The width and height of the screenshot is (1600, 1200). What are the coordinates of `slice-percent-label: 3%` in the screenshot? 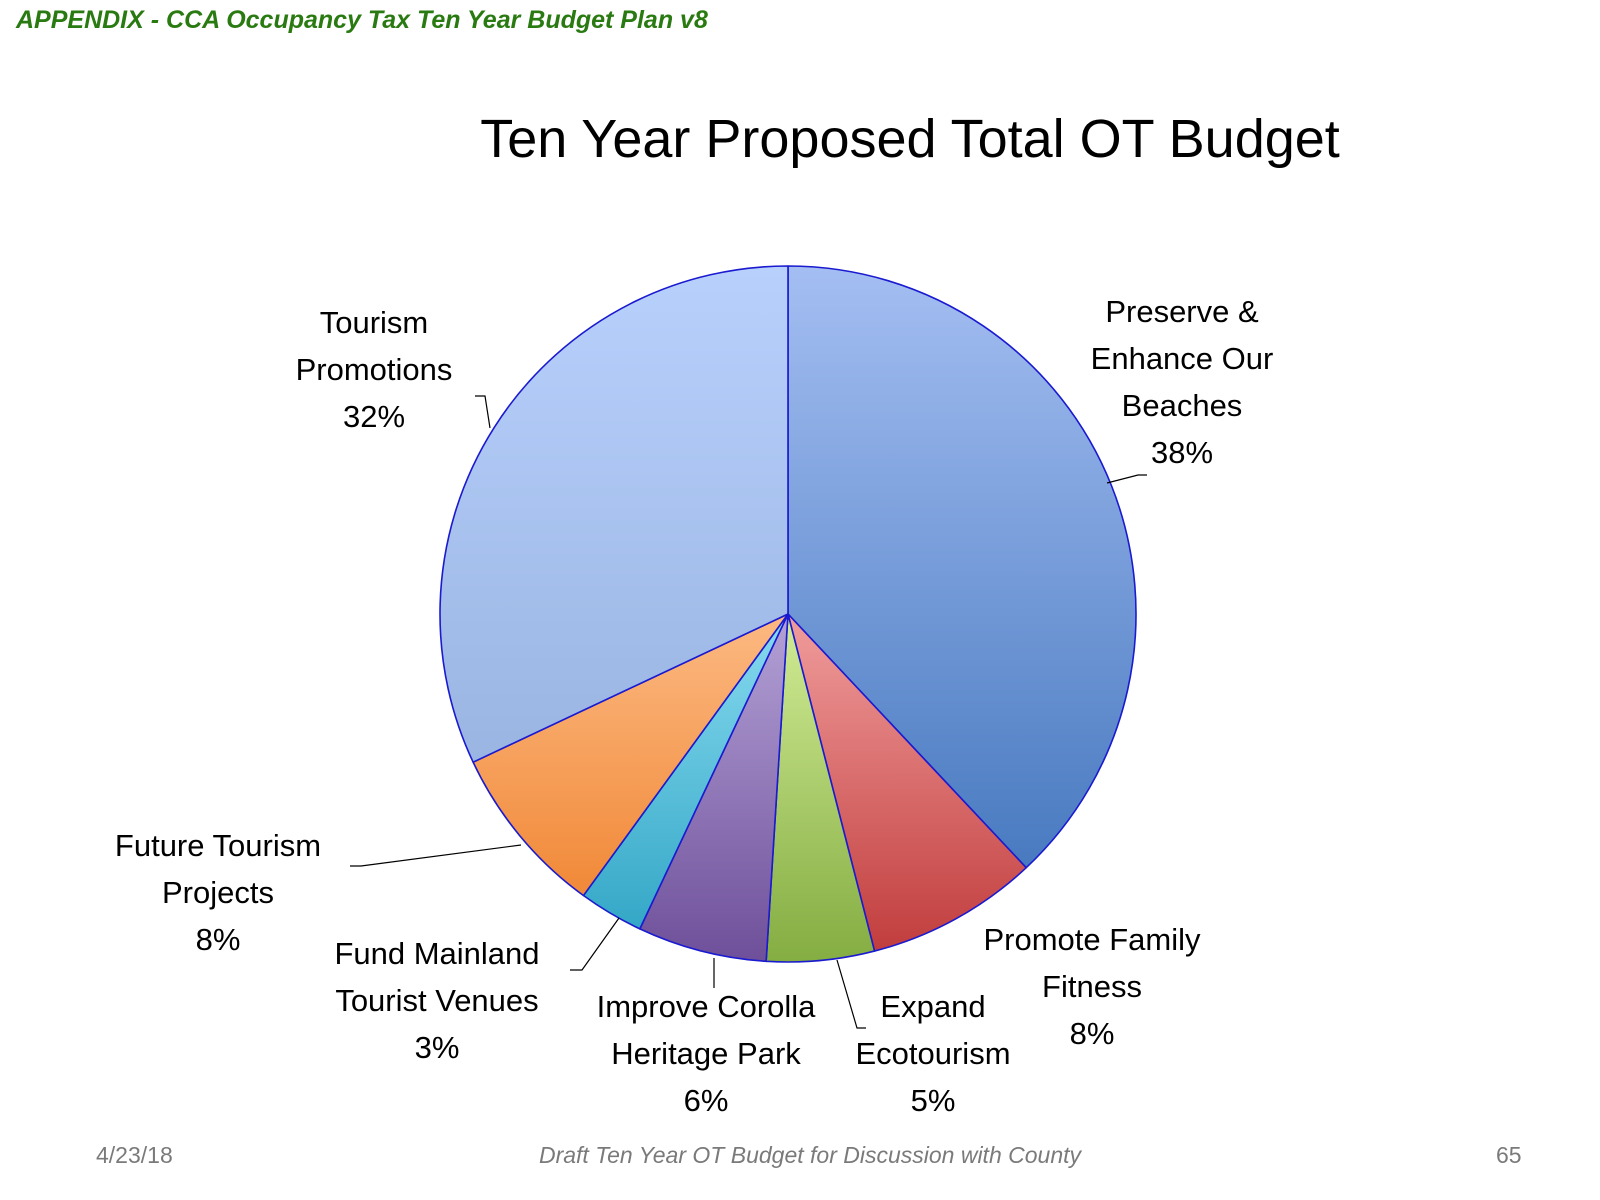 It's located at (437, 1047).